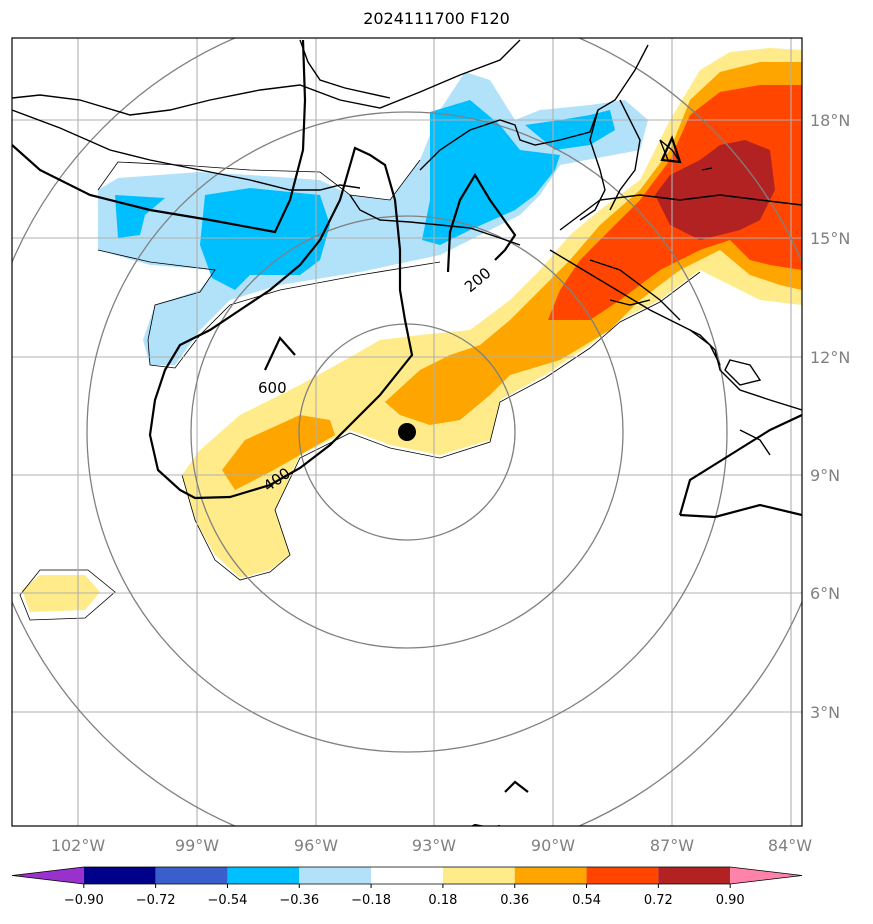 The width and height of the screenshot is (873, 924). What do you see at coordinates (715, 190) in the screenshot?
I see `positive-field-darkred` at bounding box center [715, 190].